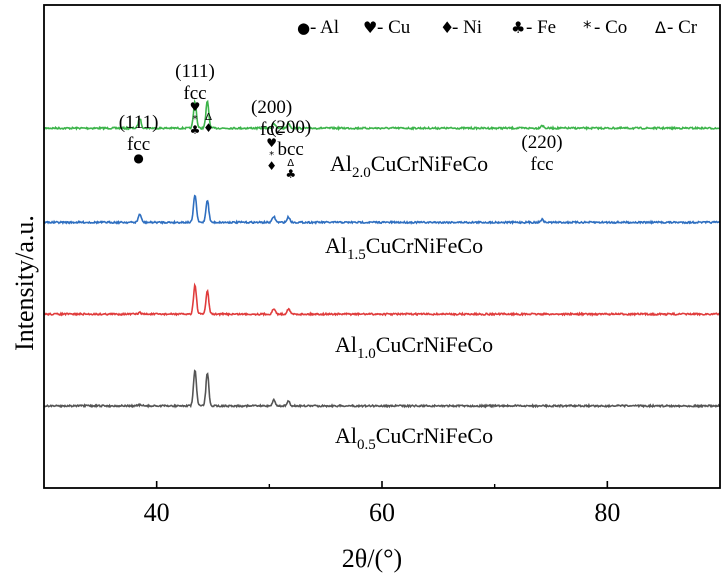 Image resolution: width=724 pixels, height=586 pixels. I want to click on peak-annotation-3-line-3: *, so click(271, 155).